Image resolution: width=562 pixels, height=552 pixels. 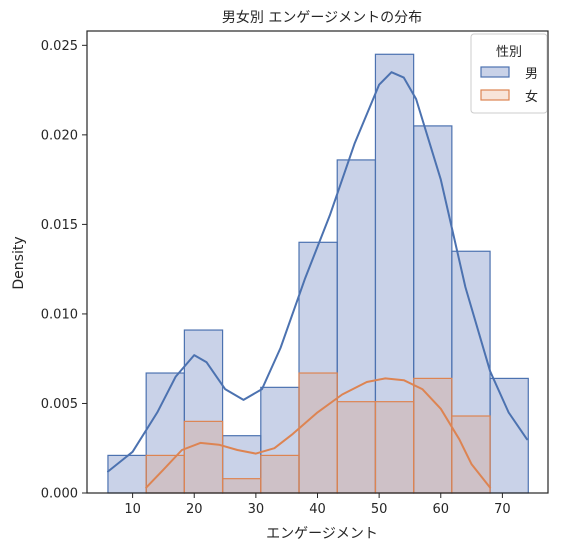 I want to click on kde-line-female, so click(x=318, y=433).